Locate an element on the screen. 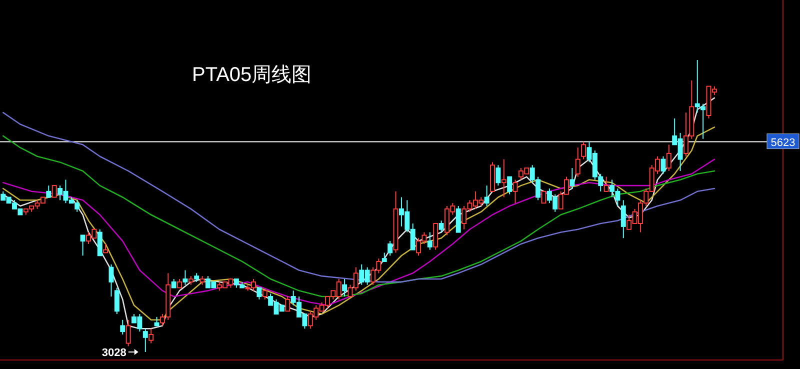  chart-title: PTA05周线图 is located at coordinates (252, 75).